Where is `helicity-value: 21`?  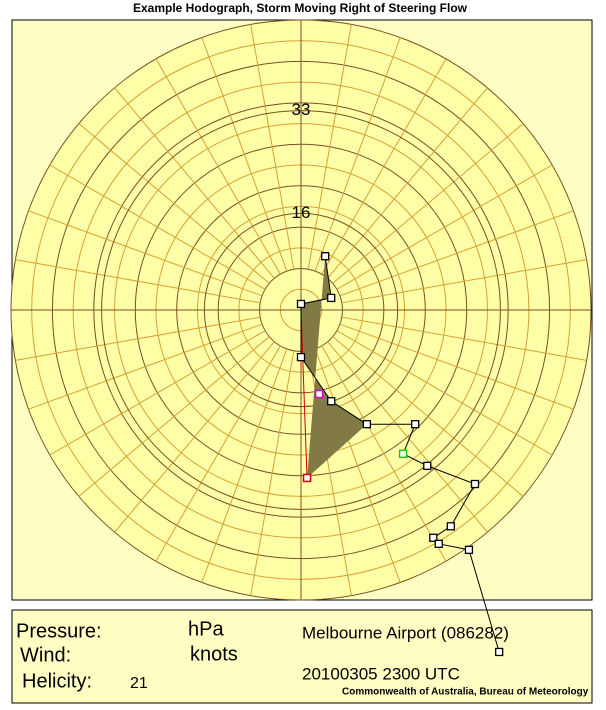
helicity-value: 21 is located at coordinates (139, 683).